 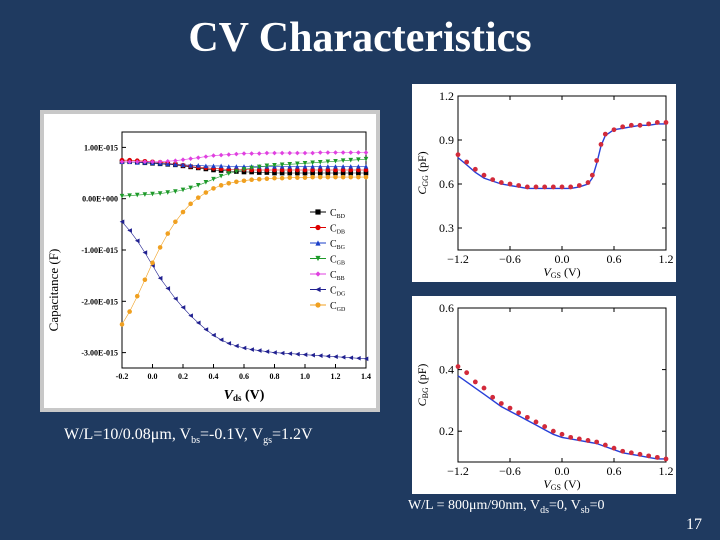 I want to click on x-tick-label: −1.2, so click(x=458, y=259).